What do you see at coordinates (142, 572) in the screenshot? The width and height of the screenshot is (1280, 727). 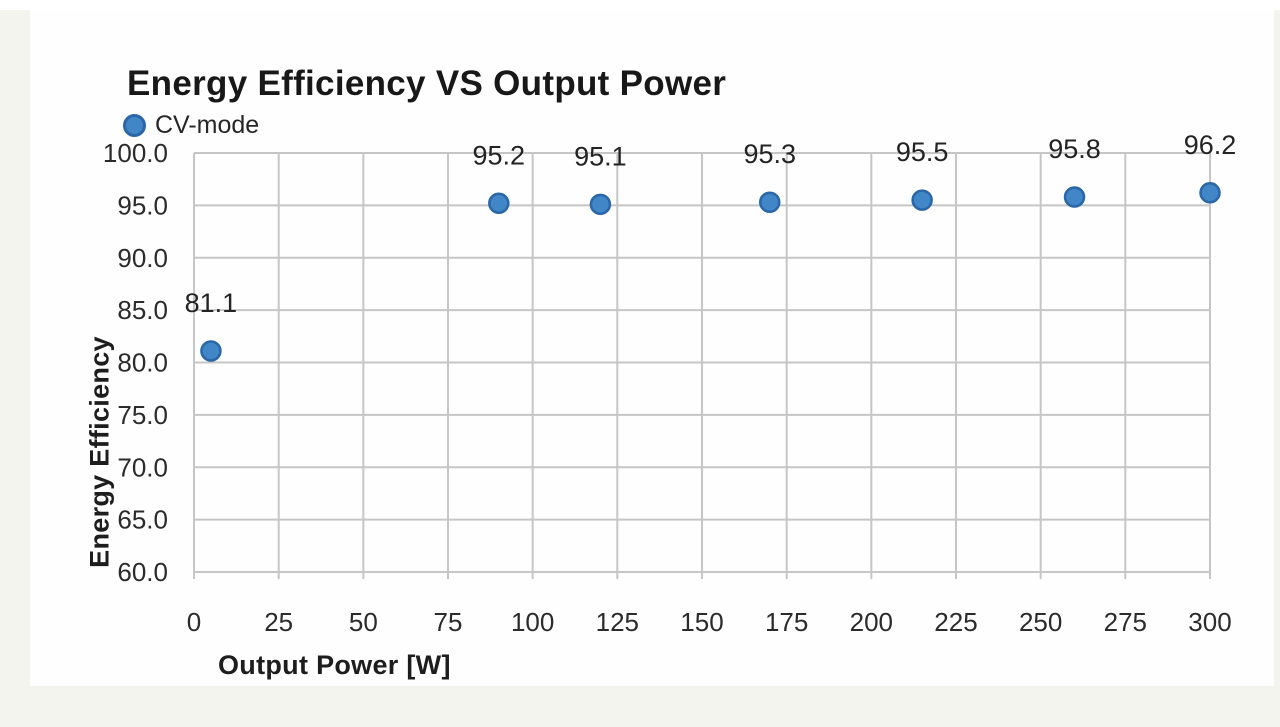 I see `y-tick-label: 60.0` at bounding box center [142, 572].